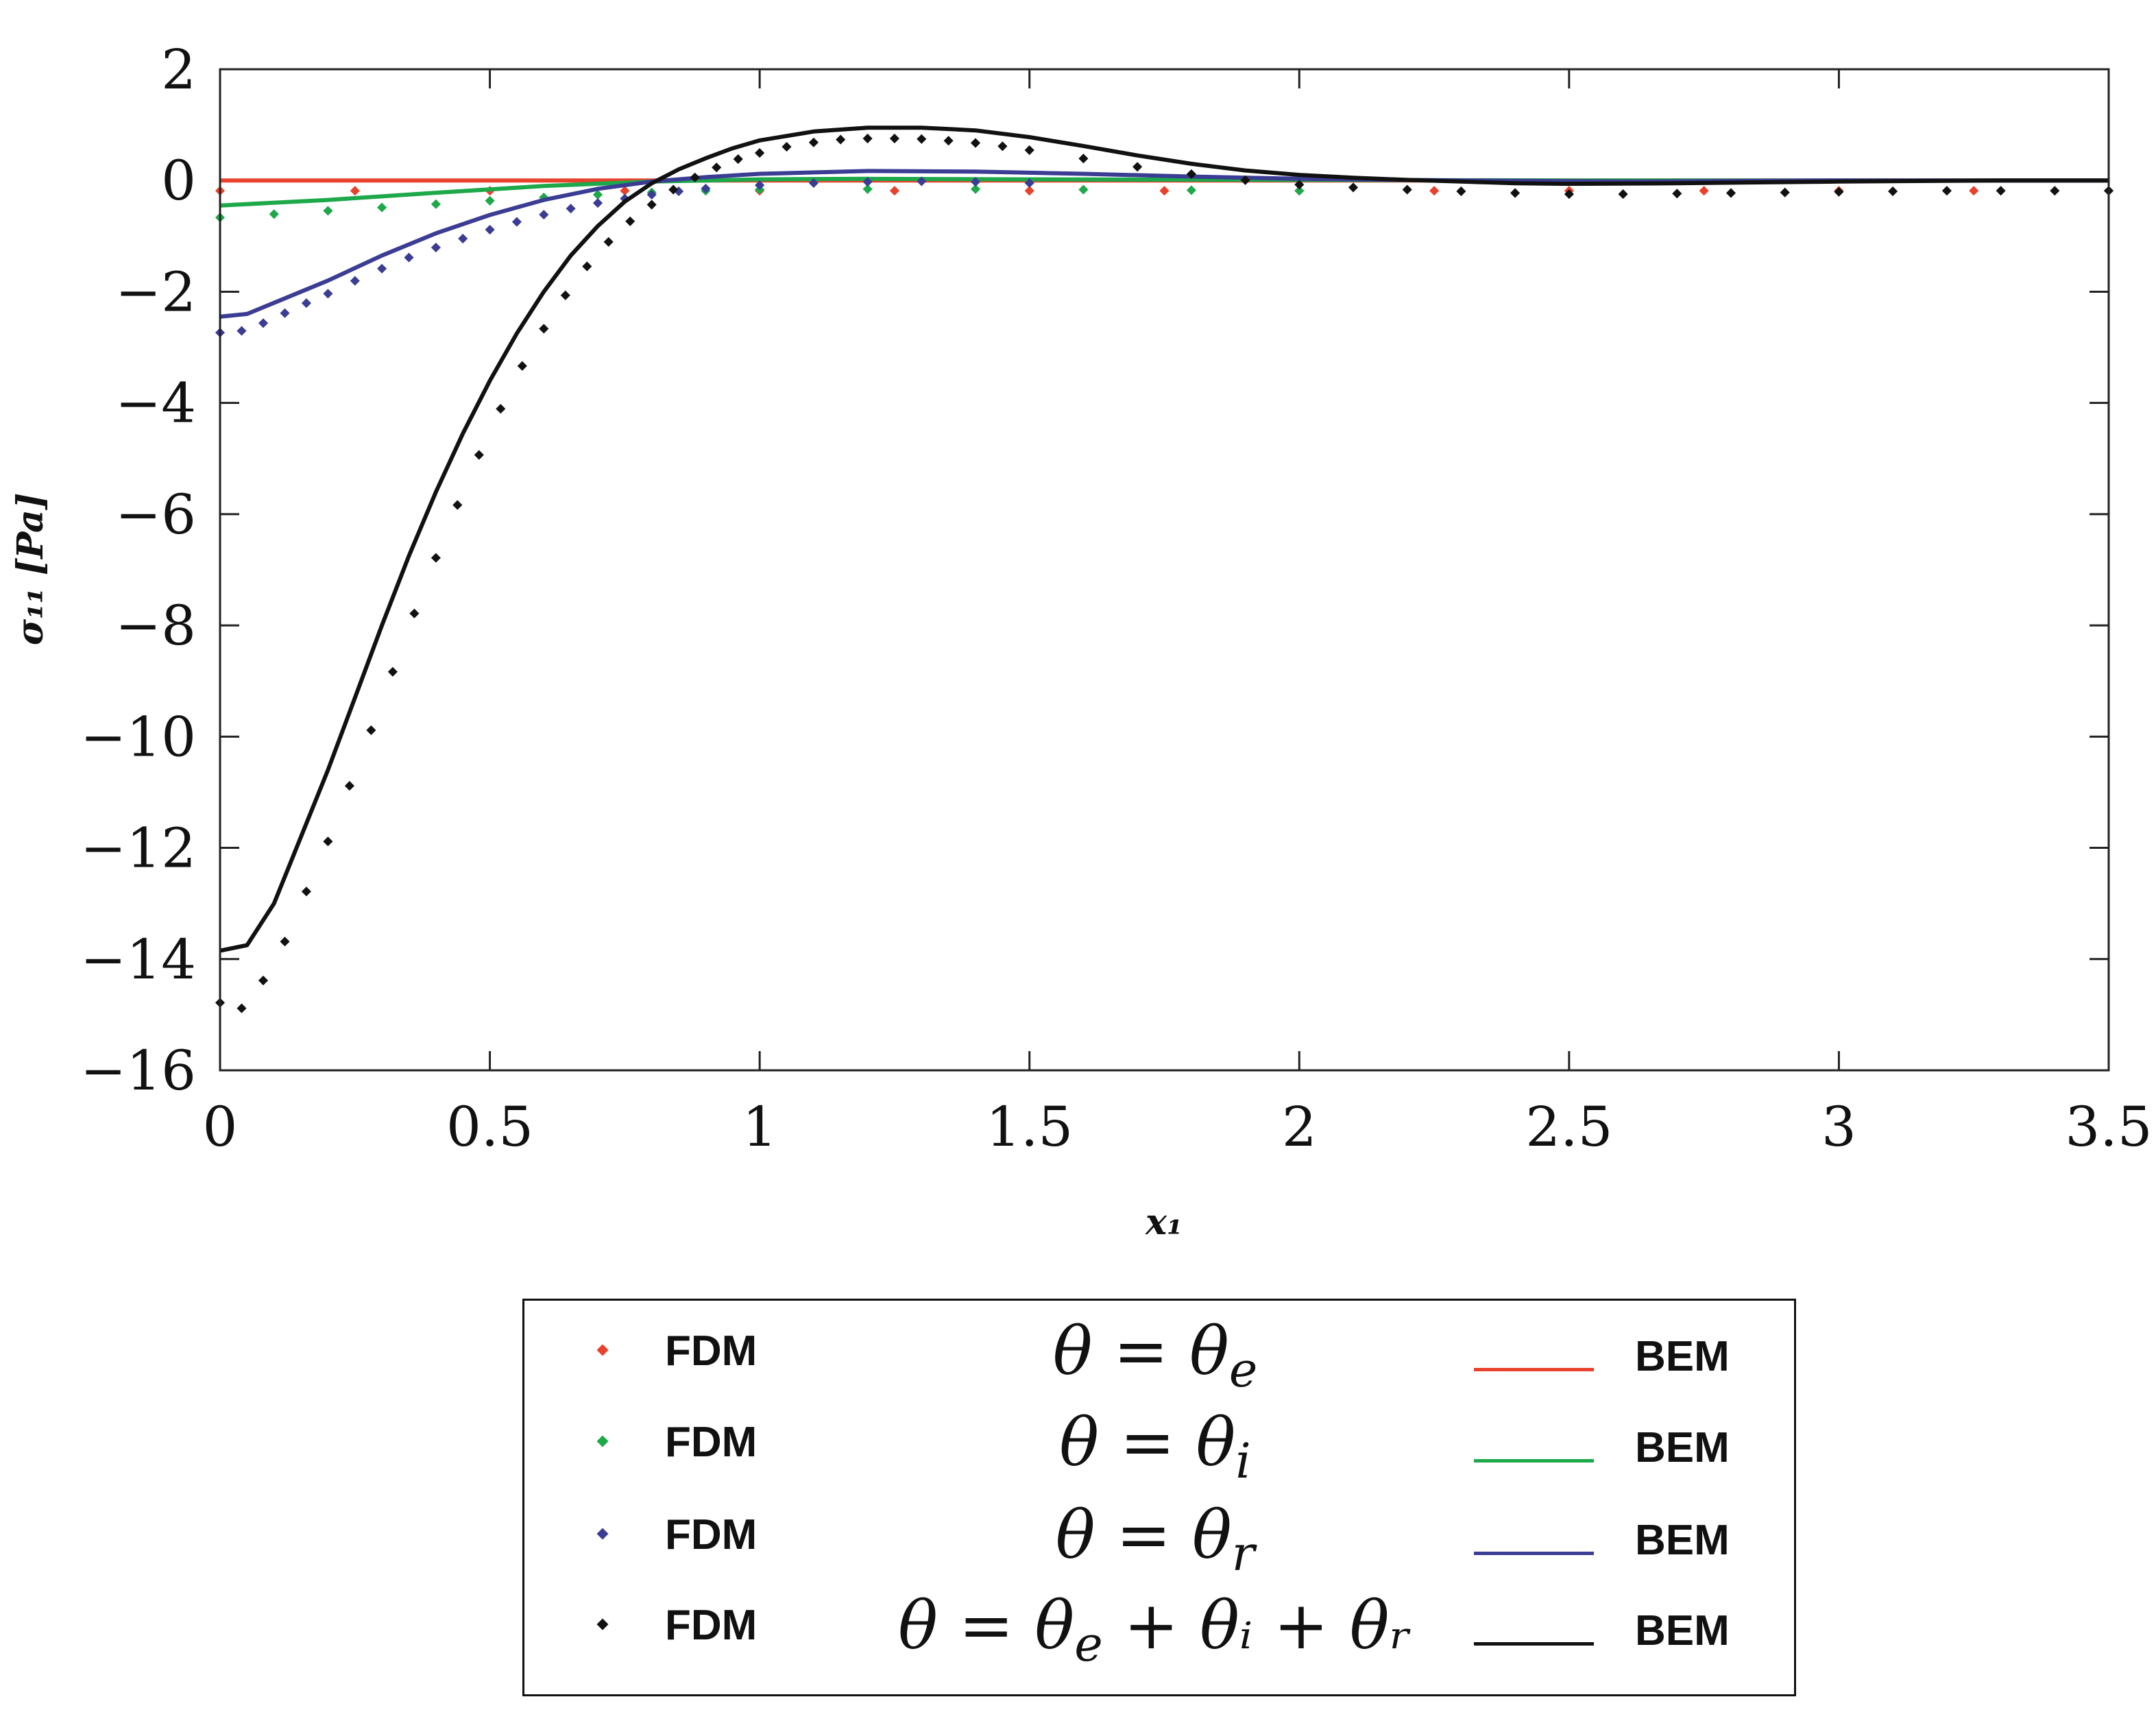  What do you see at coordinates (1164, 1222) in the screenshot?
I see `x-axis-label: x₁` at bounding box center [1164, 1222].